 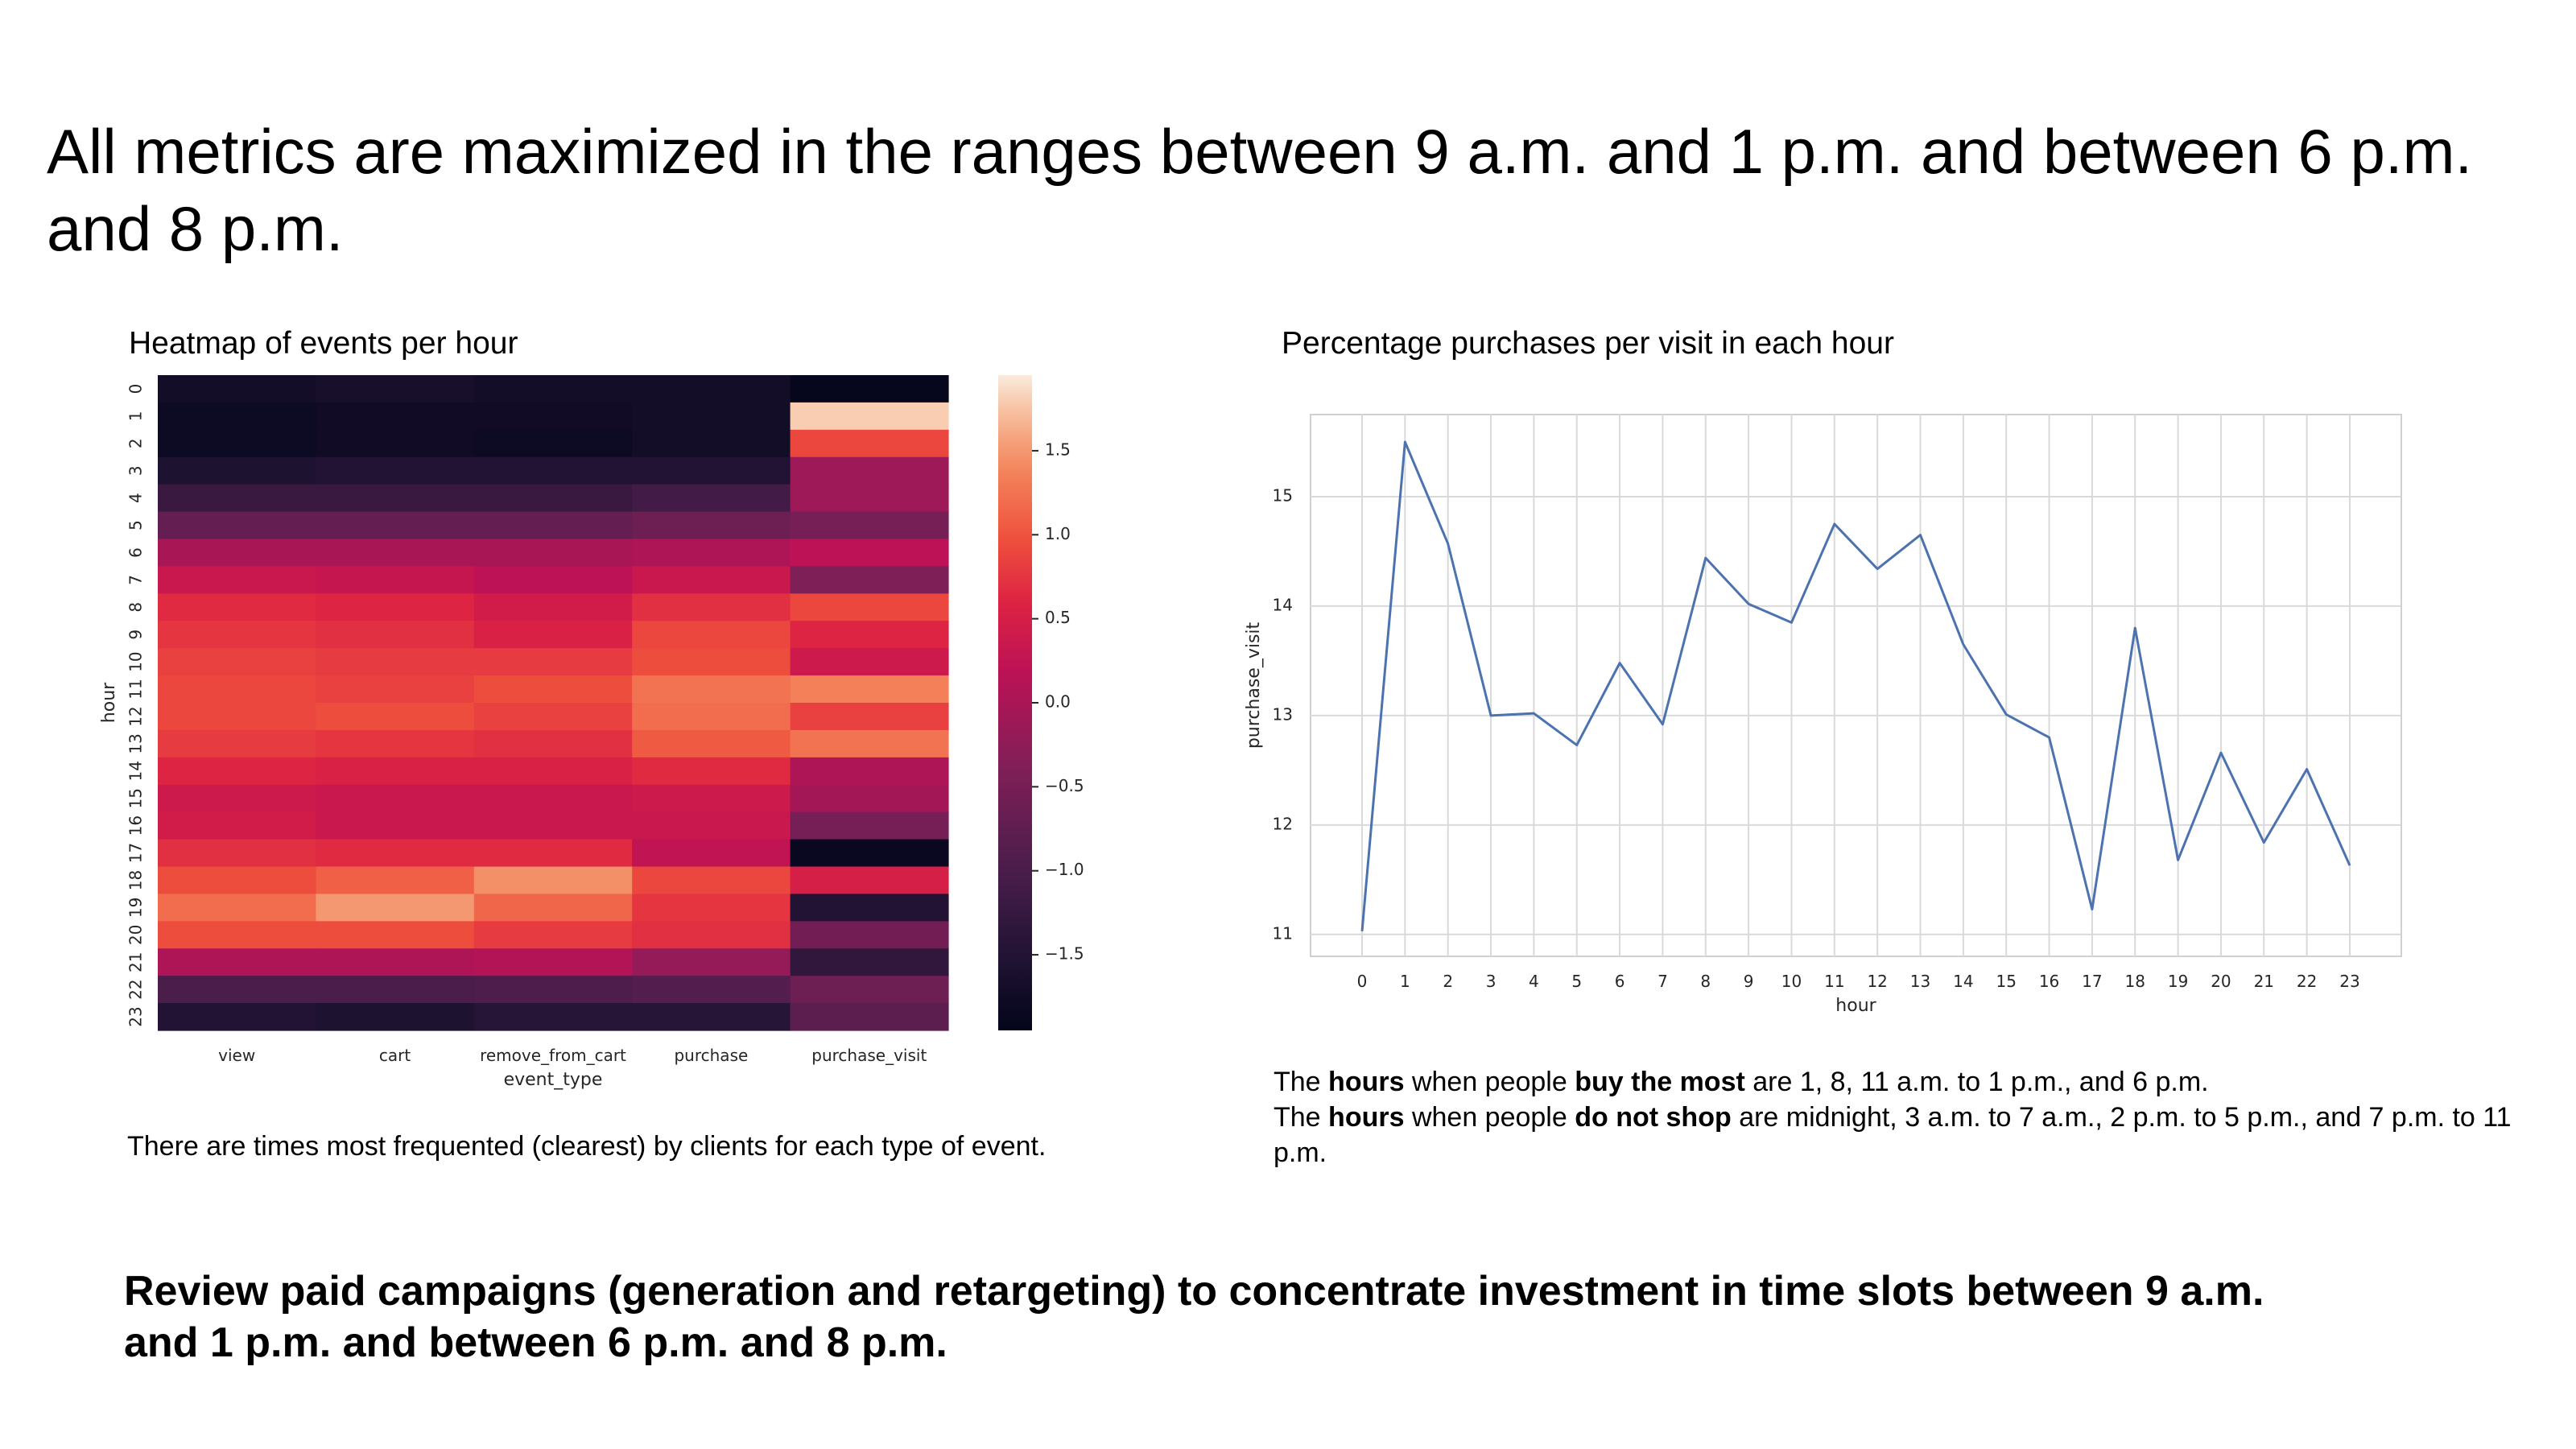 I want to click on x-tick-label: 5, so click(x=1576, y=981).